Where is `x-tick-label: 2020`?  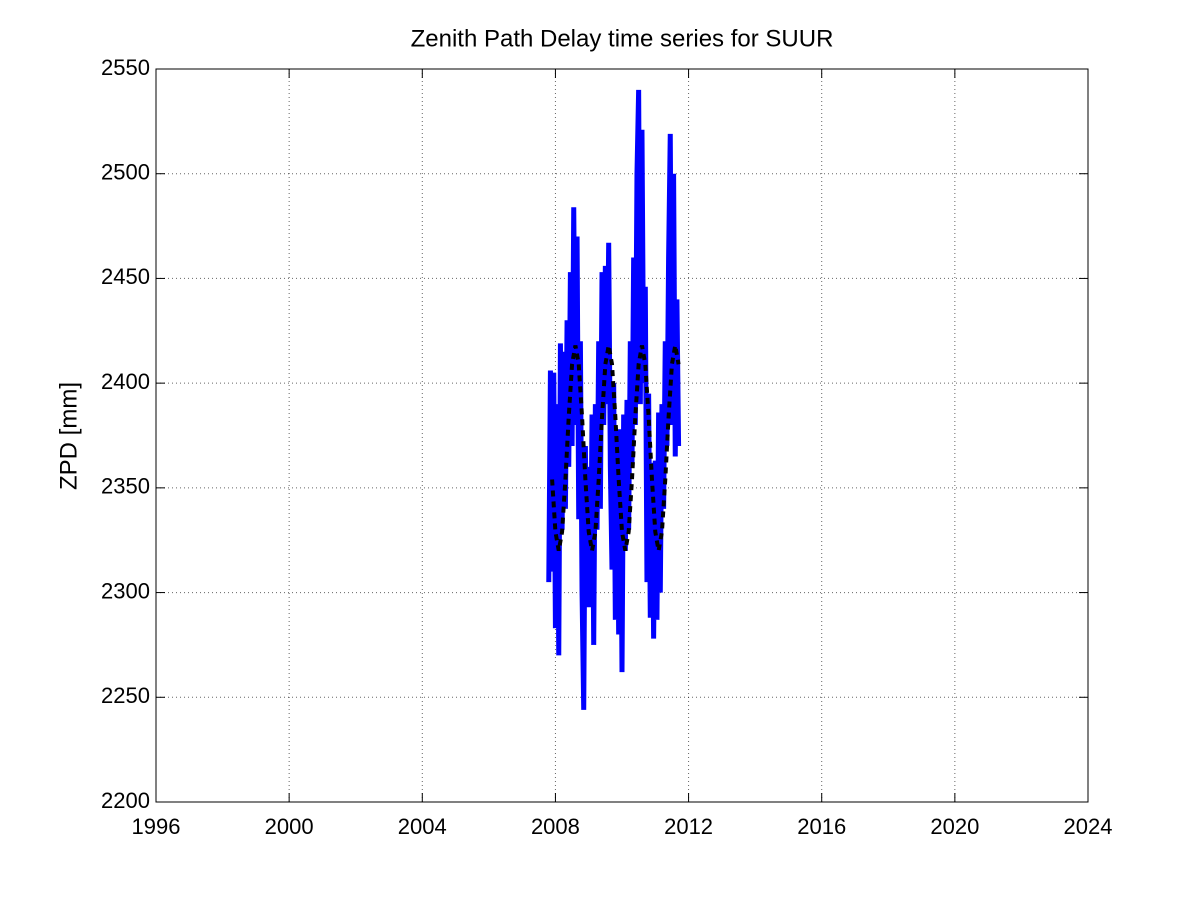 x-tick-label: 2020 is located at coordinates (954, 826).